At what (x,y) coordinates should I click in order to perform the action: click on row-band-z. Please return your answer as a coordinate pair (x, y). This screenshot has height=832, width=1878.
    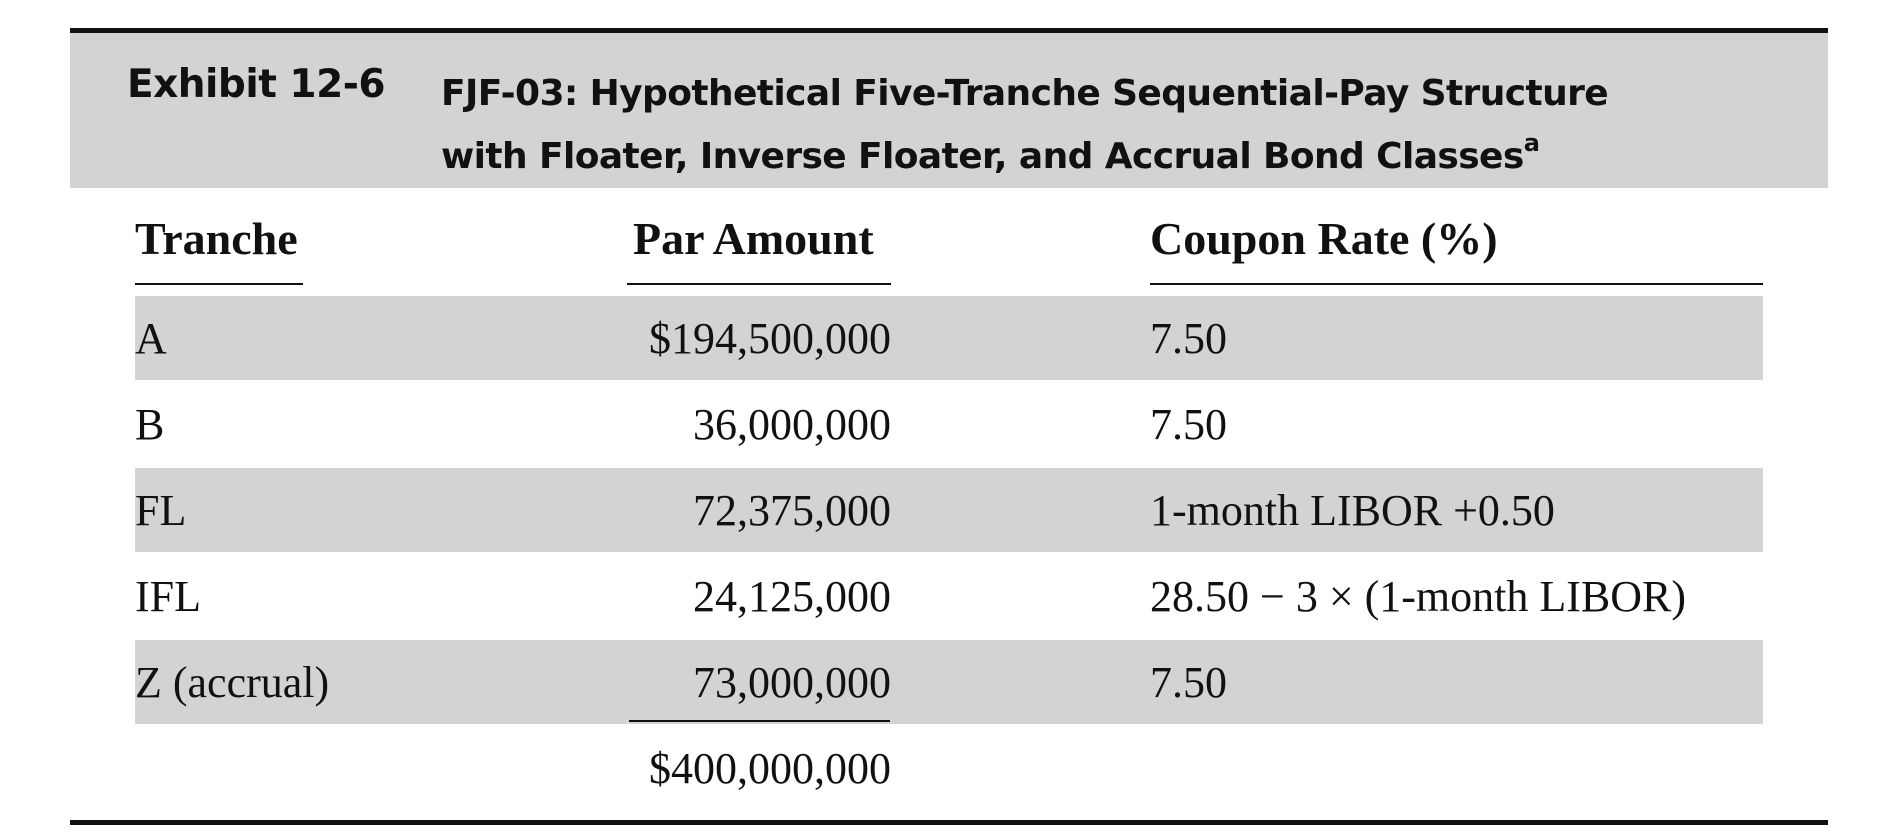
    Looking at the image, I should click on (949, 682).